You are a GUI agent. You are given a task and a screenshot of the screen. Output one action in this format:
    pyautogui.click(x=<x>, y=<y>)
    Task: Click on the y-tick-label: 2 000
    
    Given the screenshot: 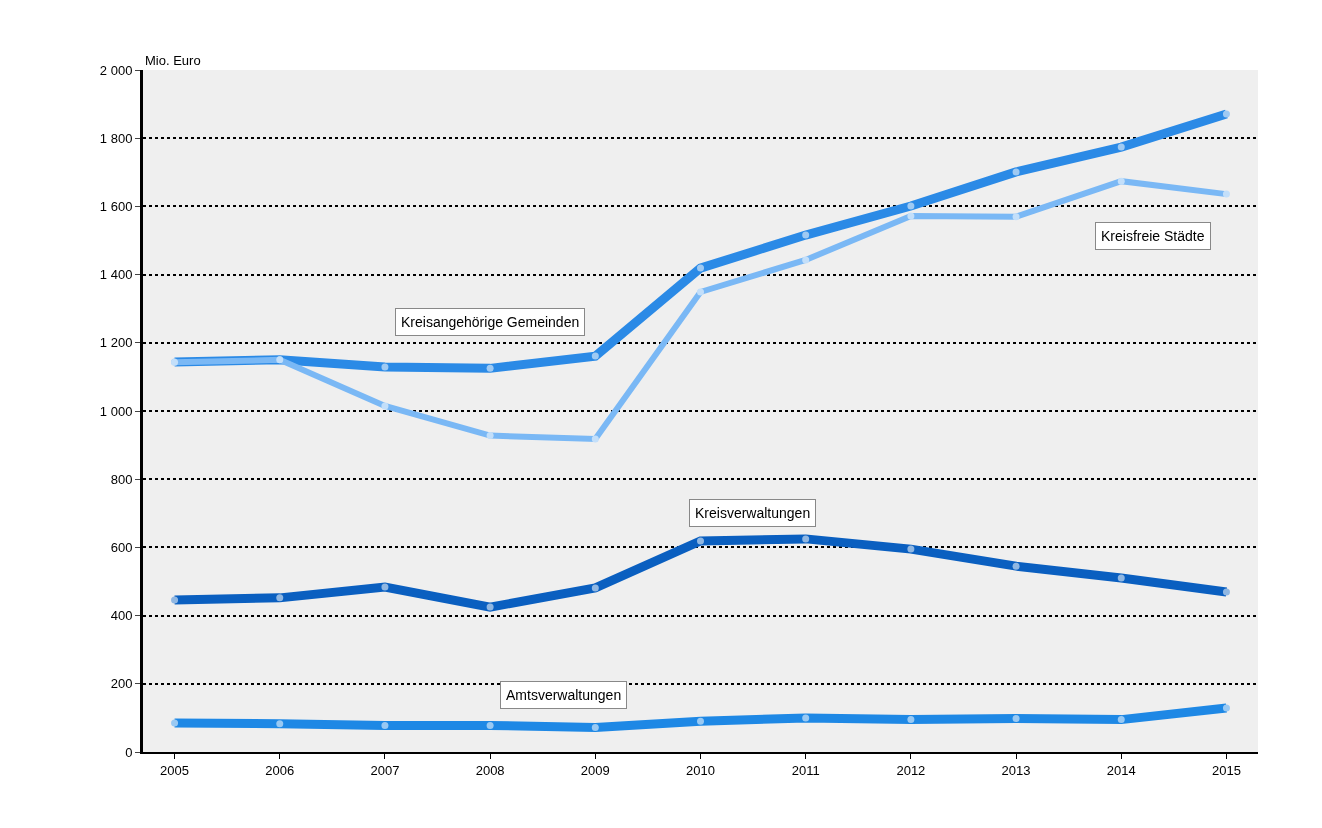 What is the action you would take?
    pyautogui.click(x=116, y=70)
    